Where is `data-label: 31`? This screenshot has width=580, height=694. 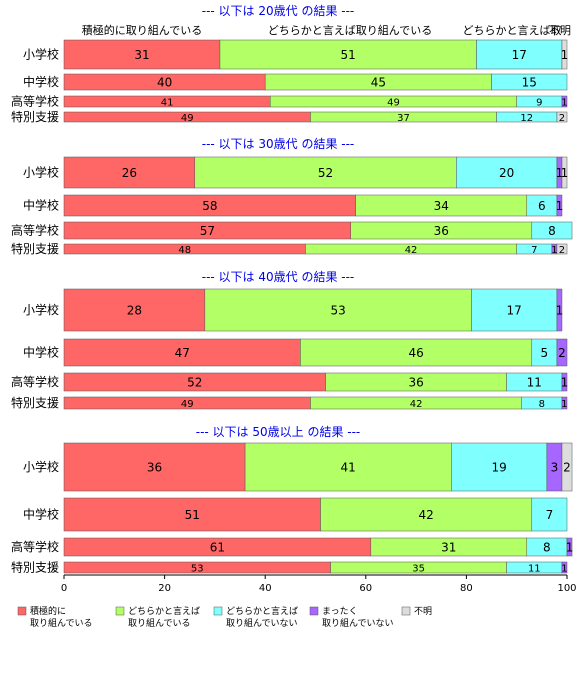 data-label: 31 is located at coordinates (141, 55).